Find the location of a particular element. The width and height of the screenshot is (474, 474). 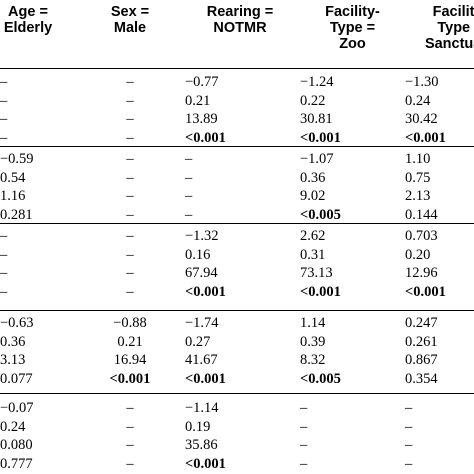

table-row: −0.63 −0.88 −1.74 1.14 0.247 is located at coordinates (237, 323).